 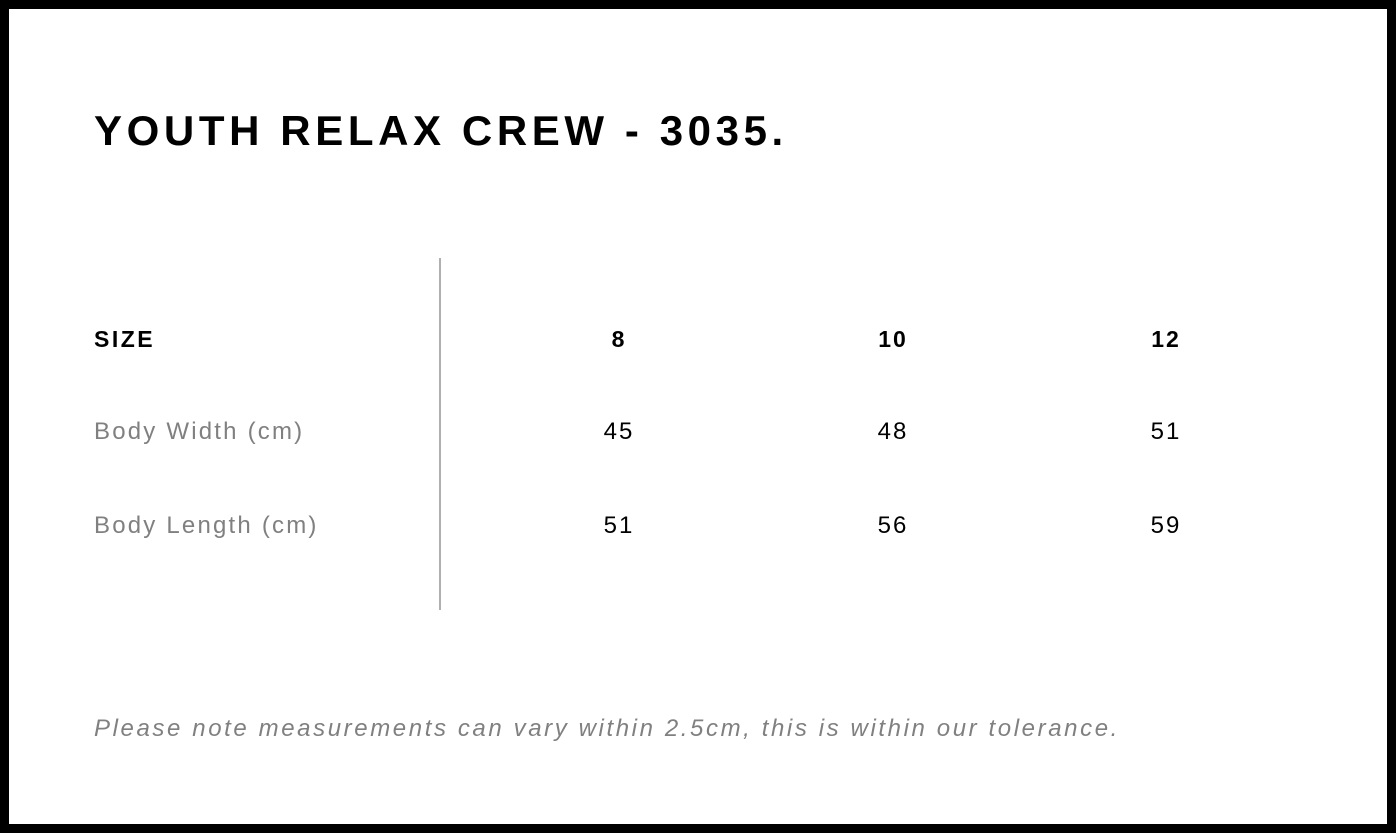 I want to click on row-label-body-length: Body Length (cm), so click(x=206, y=525).